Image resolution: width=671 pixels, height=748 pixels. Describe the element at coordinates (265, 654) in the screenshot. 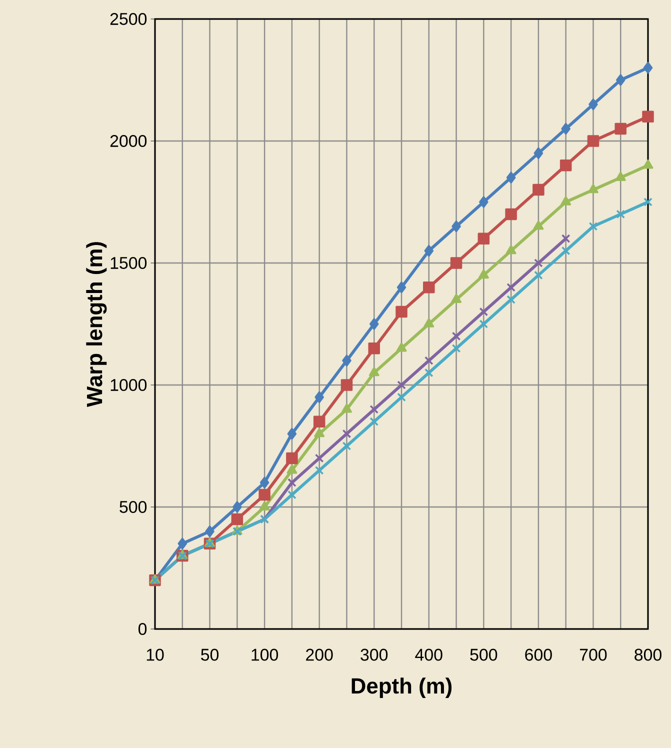

I see `x-tick-label: 100` at that location.